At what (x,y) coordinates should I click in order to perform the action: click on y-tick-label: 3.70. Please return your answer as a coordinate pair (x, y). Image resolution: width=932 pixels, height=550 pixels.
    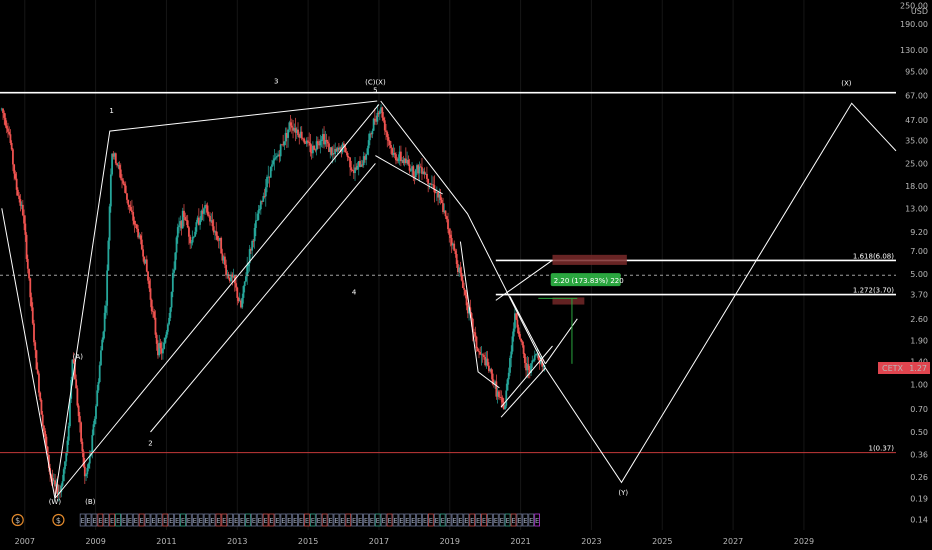
    Looking at the image, I should click on (919, 295).